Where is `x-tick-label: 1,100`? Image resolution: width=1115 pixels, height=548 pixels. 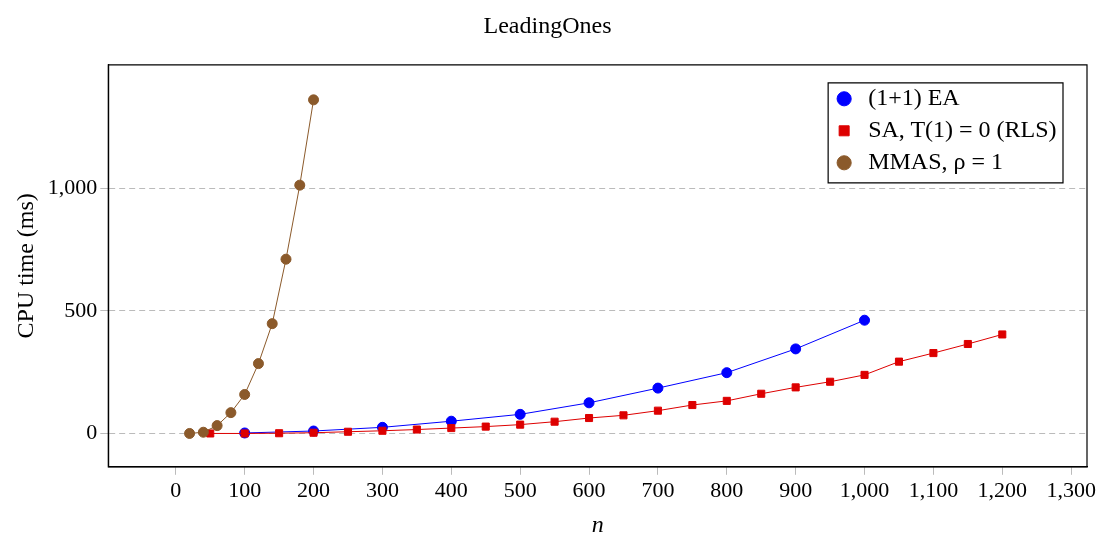
x-tick-label: 1,100 is located at coordinates (933, 489).